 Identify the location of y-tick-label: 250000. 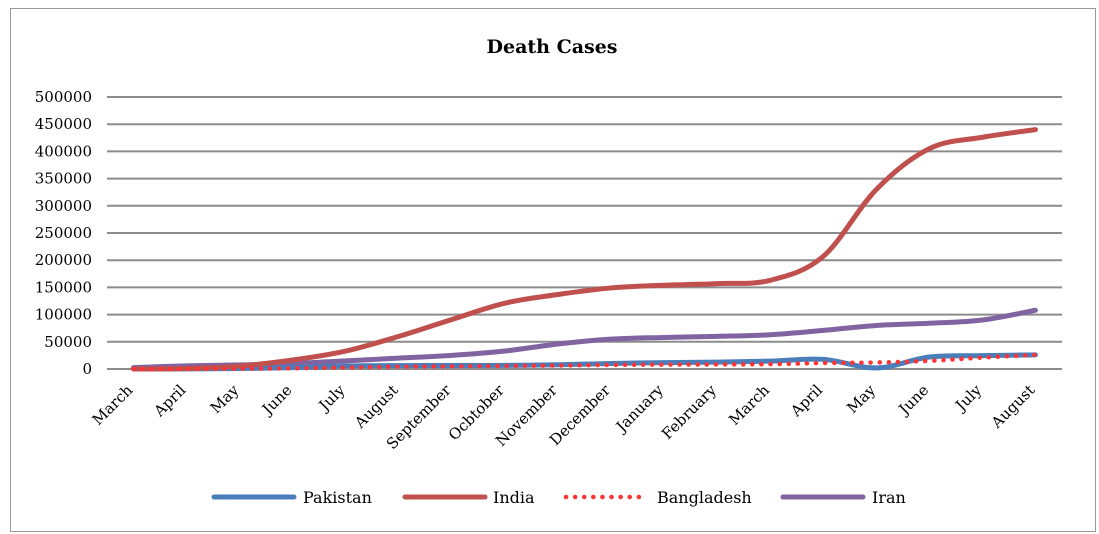
(63, 233).